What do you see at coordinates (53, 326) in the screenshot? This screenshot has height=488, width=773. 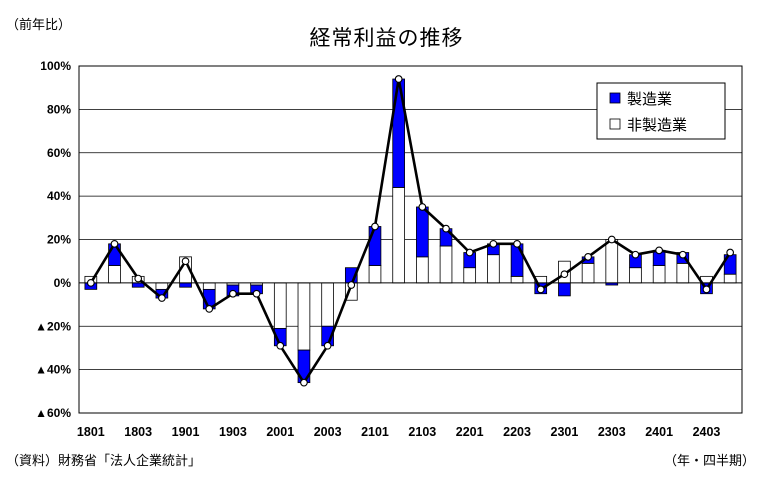 I see `y-tick-label: ▲20%` at bounding box center [53, 326].